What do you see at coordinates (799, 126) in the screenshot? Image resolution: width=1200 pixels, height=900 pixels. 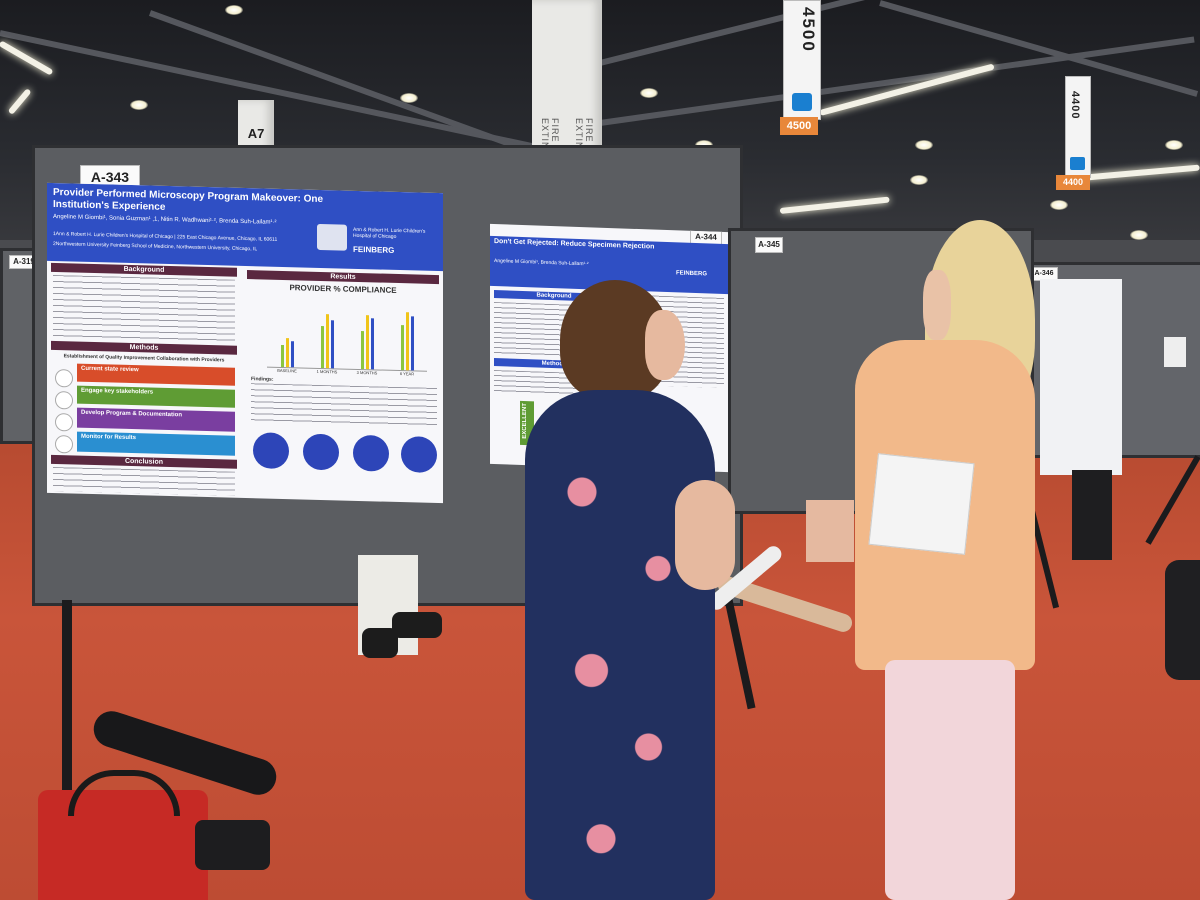 I see `booth-number-badge: 4500` at bounding box center [799, 126].